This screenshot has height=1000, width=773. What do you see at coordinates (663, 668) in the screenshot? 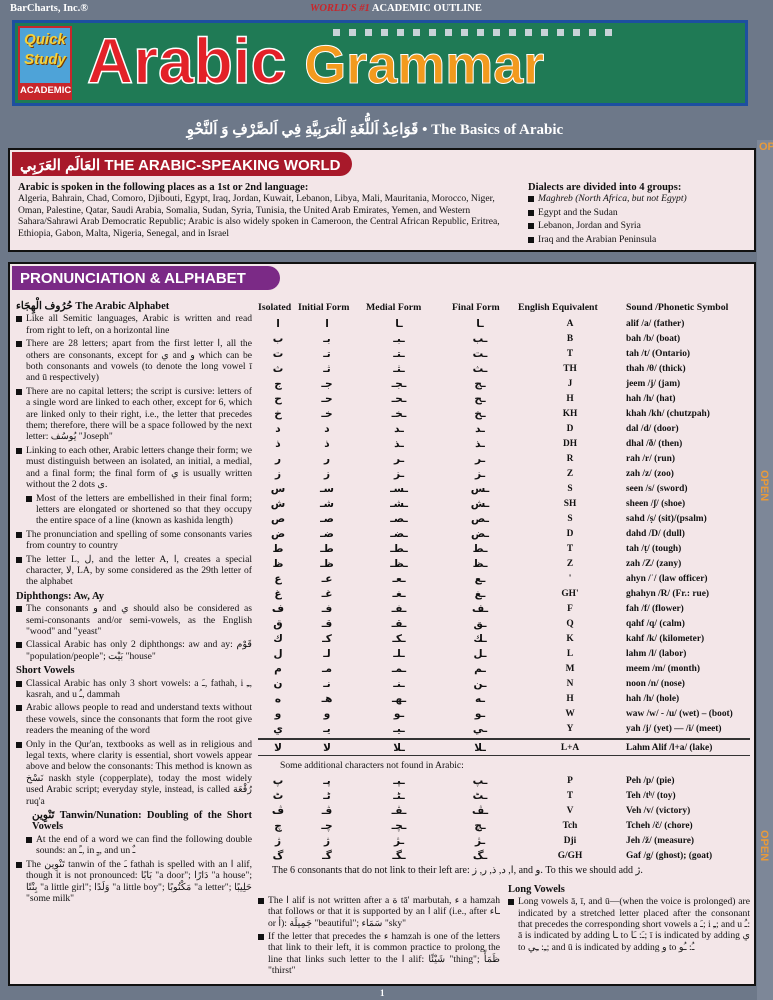
I see `phonetic-sound: meem /m/ (month)` at bounding box center [663, 668].